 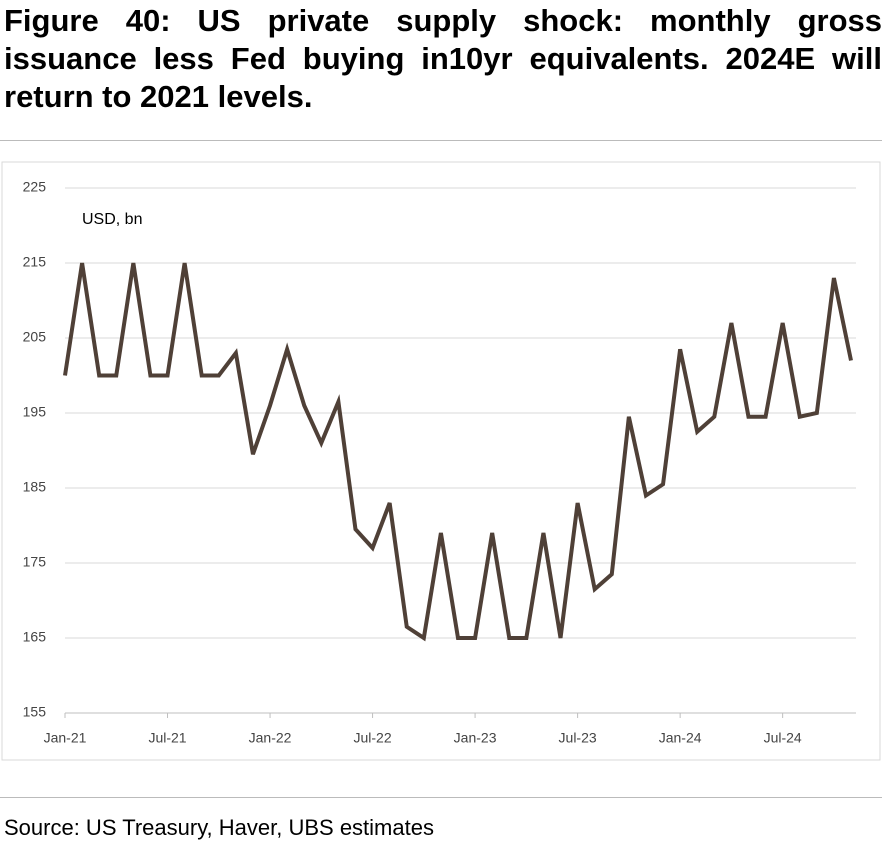 I want to click on y-tick-label: 155, so click(x=35, y=712).